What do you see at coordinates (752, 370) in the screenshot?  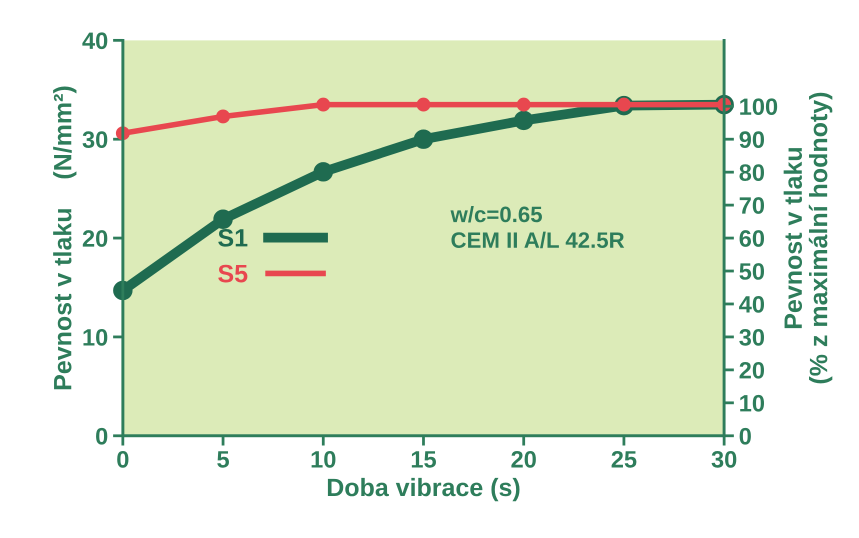 I see `y2-tick-label: 20` at bounding box center [752, 370].